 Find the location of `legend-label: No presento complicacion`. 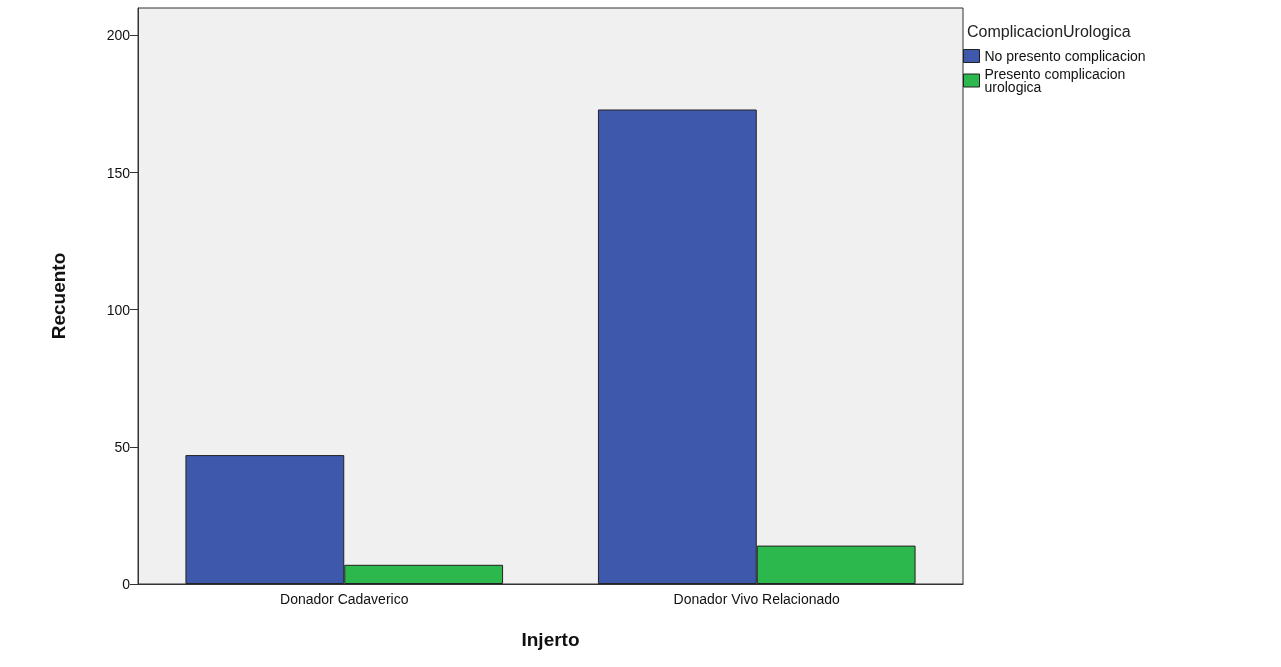

legend-label: No presento complicacion is located at coordinates (1065, 56).